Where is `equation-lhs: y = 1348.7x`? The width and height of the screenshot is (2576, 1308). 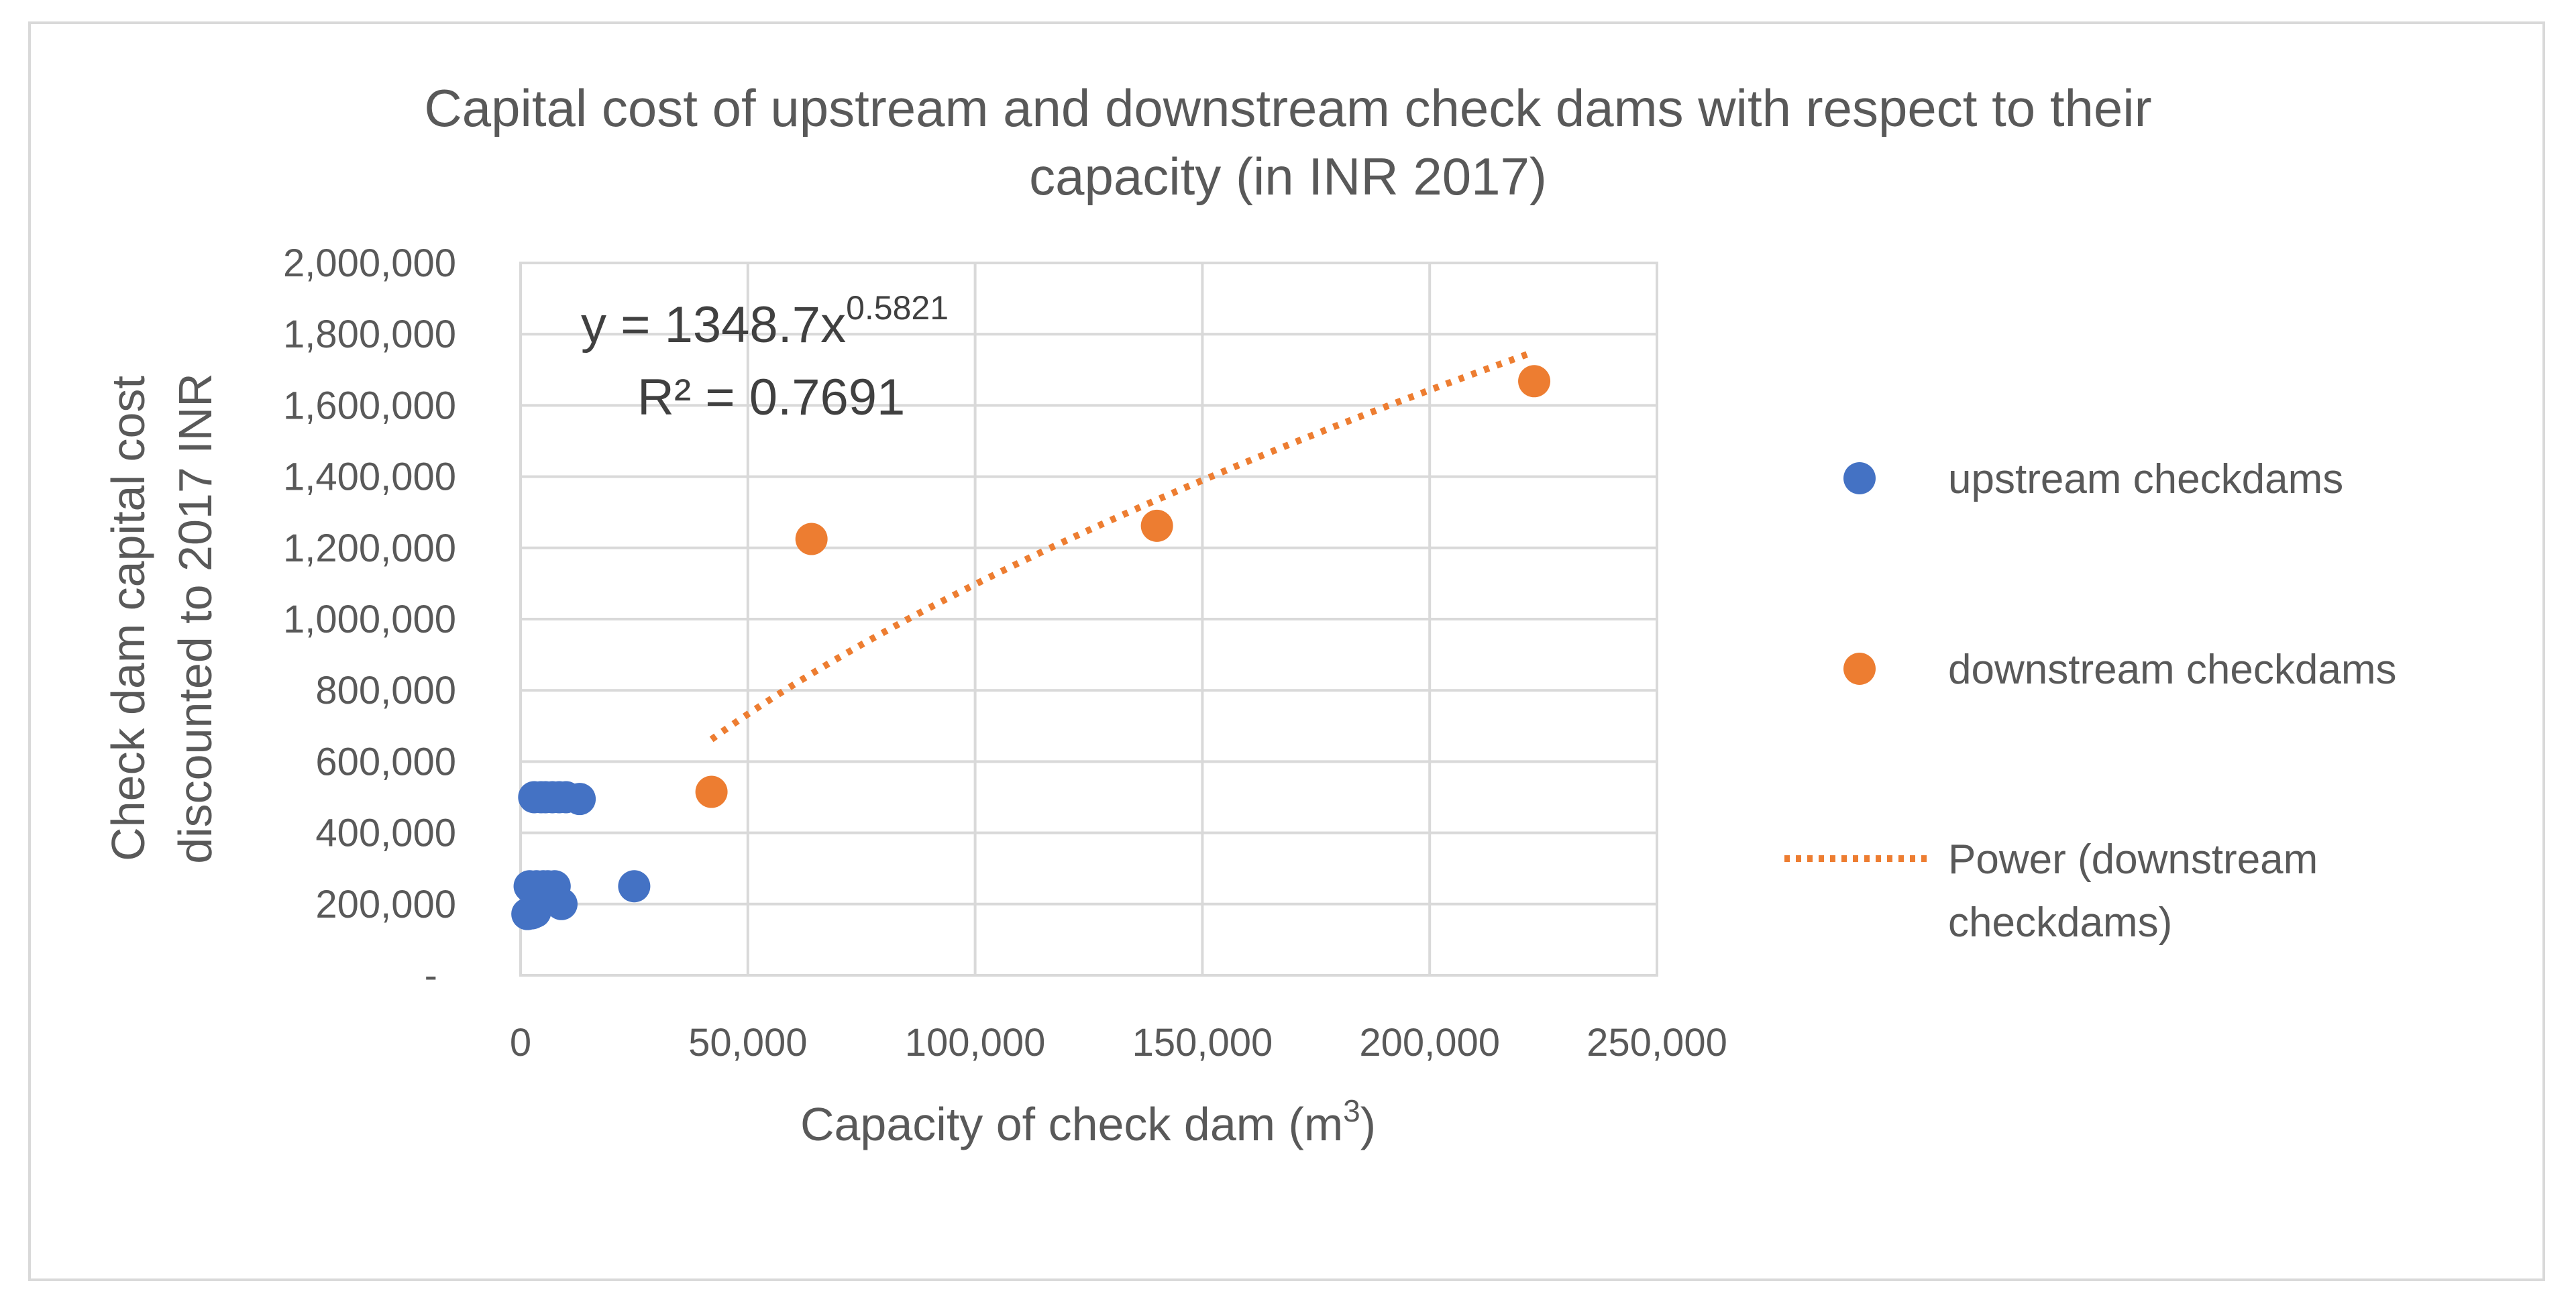
equation-lhs: y = 1348.7x is located at coordinates (713, 324).